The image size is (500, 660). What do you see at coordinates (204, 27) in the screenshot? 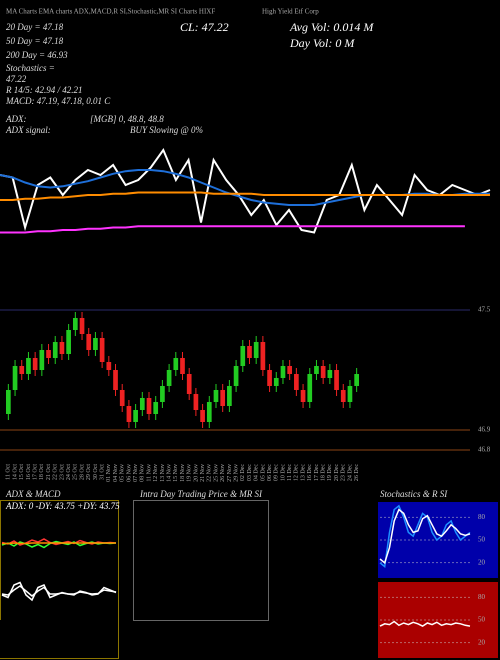
I see `close: CL: 47.22` at bounding box center [204, 27].